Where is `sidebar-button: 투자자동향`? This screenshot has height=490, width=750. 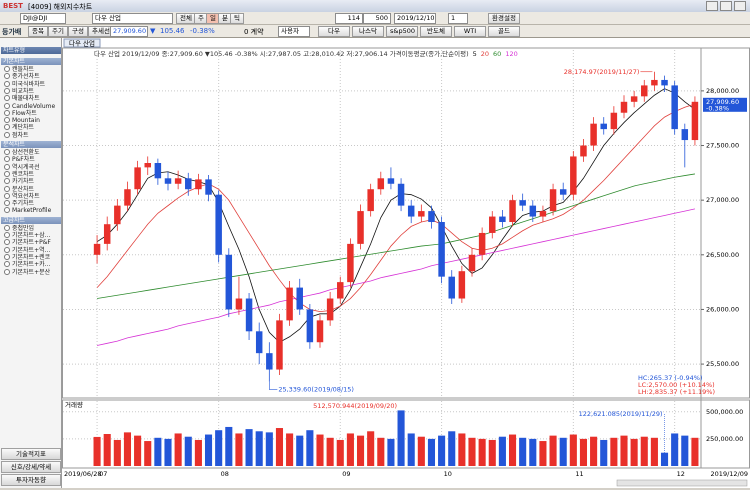 sidebar-button: 투자자동향 is located at coordinates (31, 480).